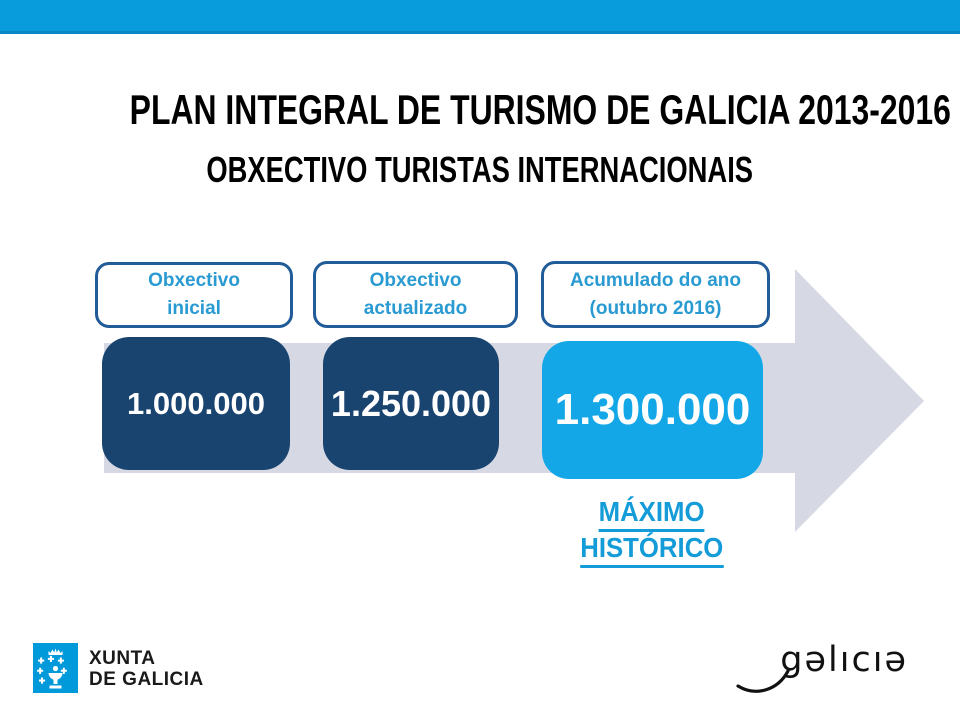 The width and height of the screenshot is (960, 720). I want to click on step-label-obxectivo-actualizado: Obxectivo actualizado, so click(415, 294).